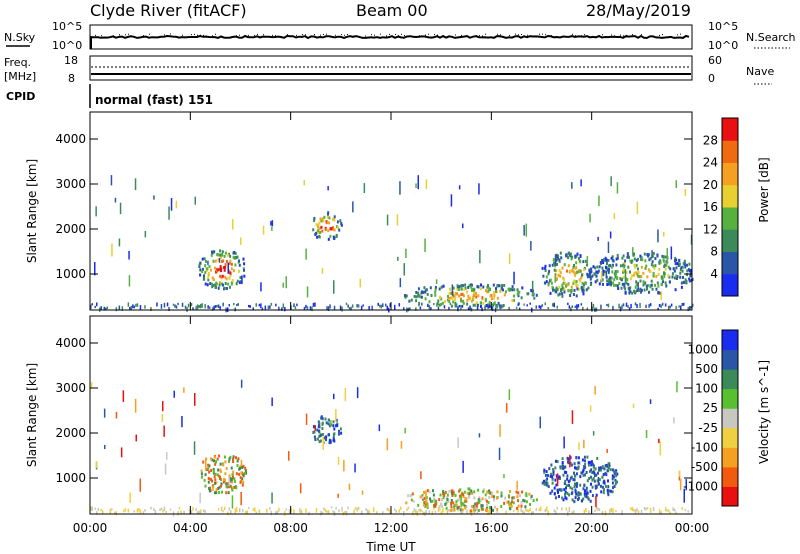 The width and height of the screenshot is (800, 554). I want to click on power-y-label: Slant Range [km], so click(32, 211).